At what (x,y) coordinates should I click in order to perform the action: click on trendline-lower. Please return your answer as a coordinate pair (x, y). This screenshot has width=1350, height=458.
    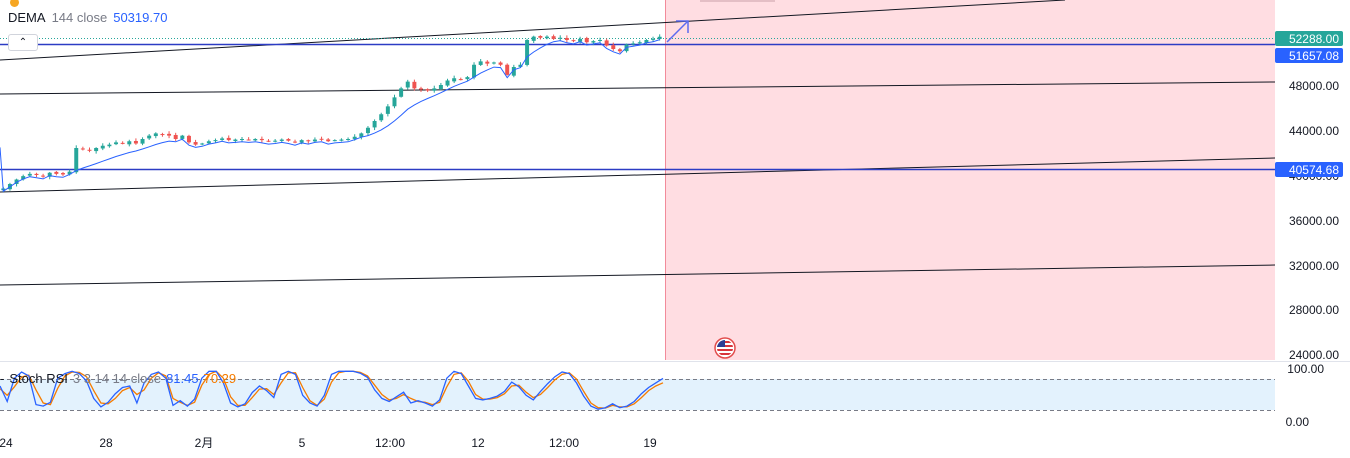
    Looking at the image, I should click on (638, 175).